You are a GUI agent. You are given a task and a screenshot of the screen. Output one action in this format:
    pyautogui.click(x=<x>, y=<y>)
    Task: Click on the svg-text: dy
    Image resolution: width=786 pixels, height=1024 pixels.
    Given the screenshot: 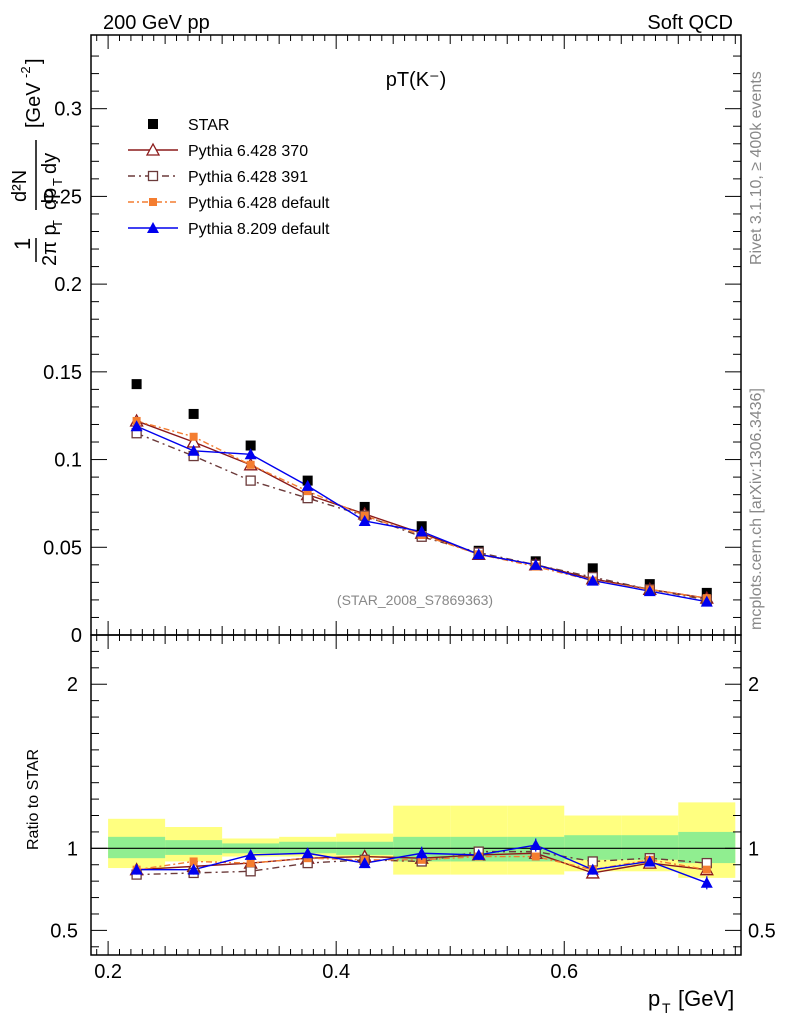 What is the action you would take?
    pyautogui.click(x=50, y=163)
    